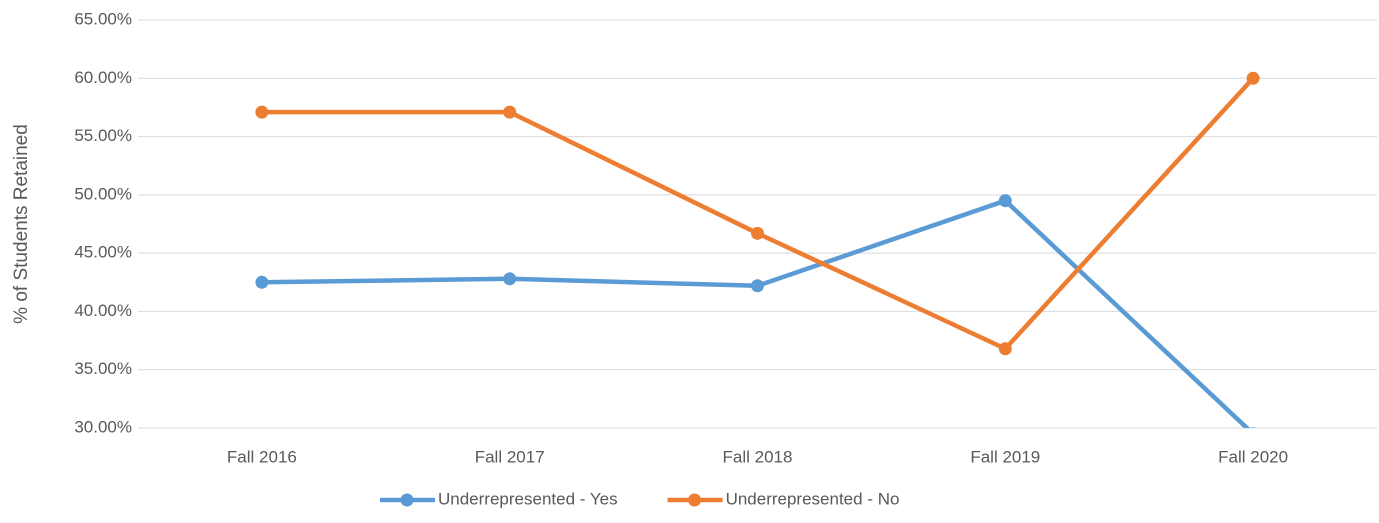  Describe the element at coordinates (510, 456) in the screenshot. I see `x-tick-label: Fall 2017` at that location.